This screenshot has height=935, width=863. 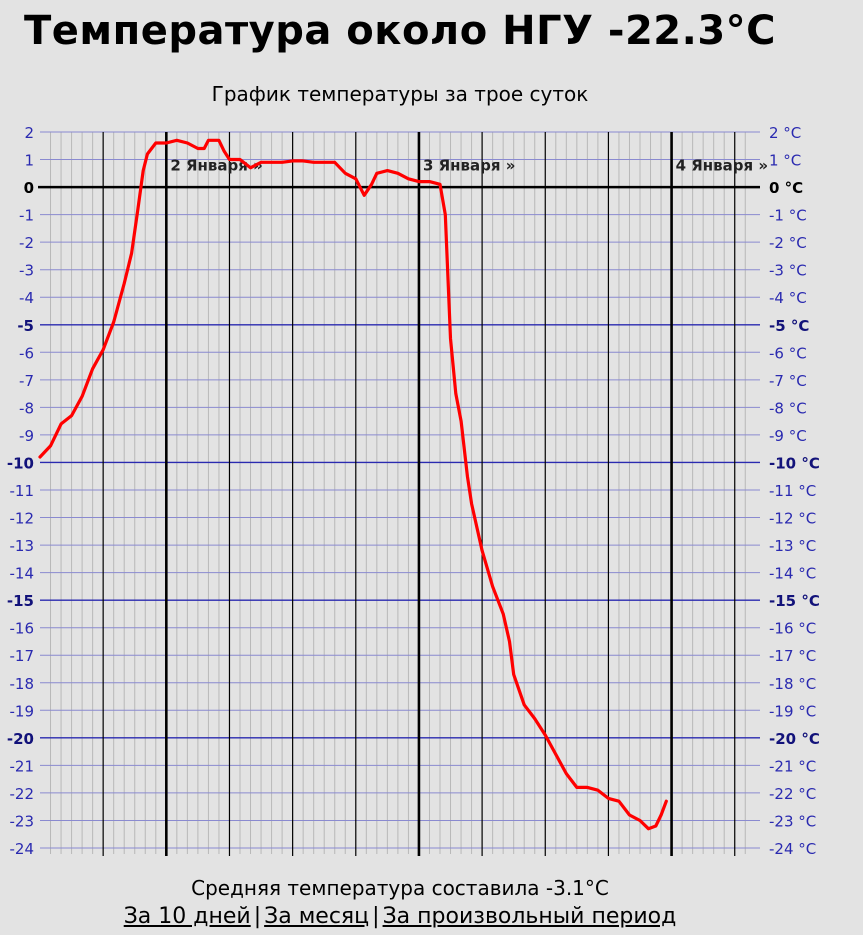 I want to click on y-tick-label-right: -3 °C, so click(x=788, y=271).